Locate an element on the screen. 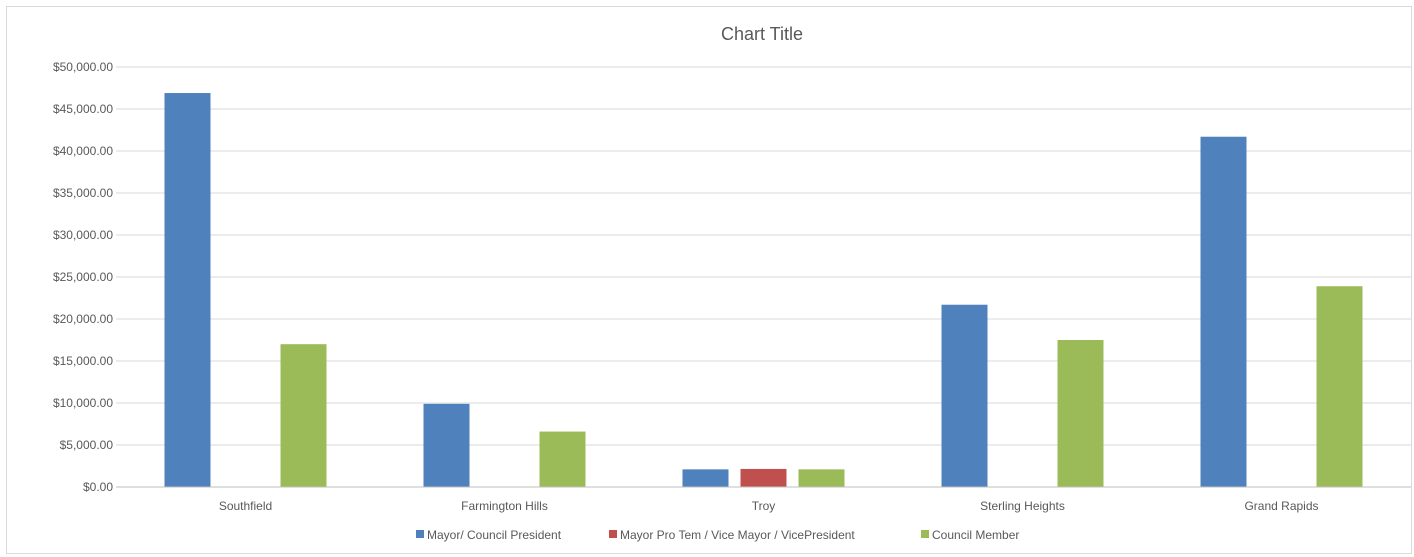 The image size is (1414, 557). x-tick-label: Farmington Hills is located at coordinates (504, 506).